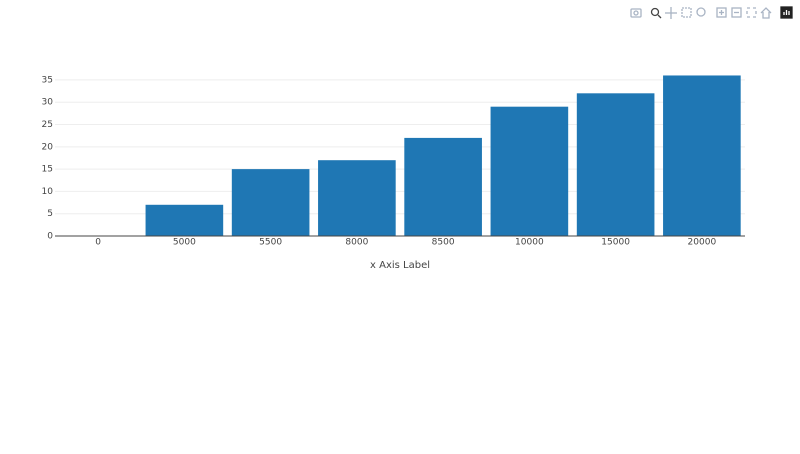 The height and width of the screenshot is (454, 800). Describe the element at coordinates (50, 237) in the screenshot. I see `y-tick-label: 0` at that location.